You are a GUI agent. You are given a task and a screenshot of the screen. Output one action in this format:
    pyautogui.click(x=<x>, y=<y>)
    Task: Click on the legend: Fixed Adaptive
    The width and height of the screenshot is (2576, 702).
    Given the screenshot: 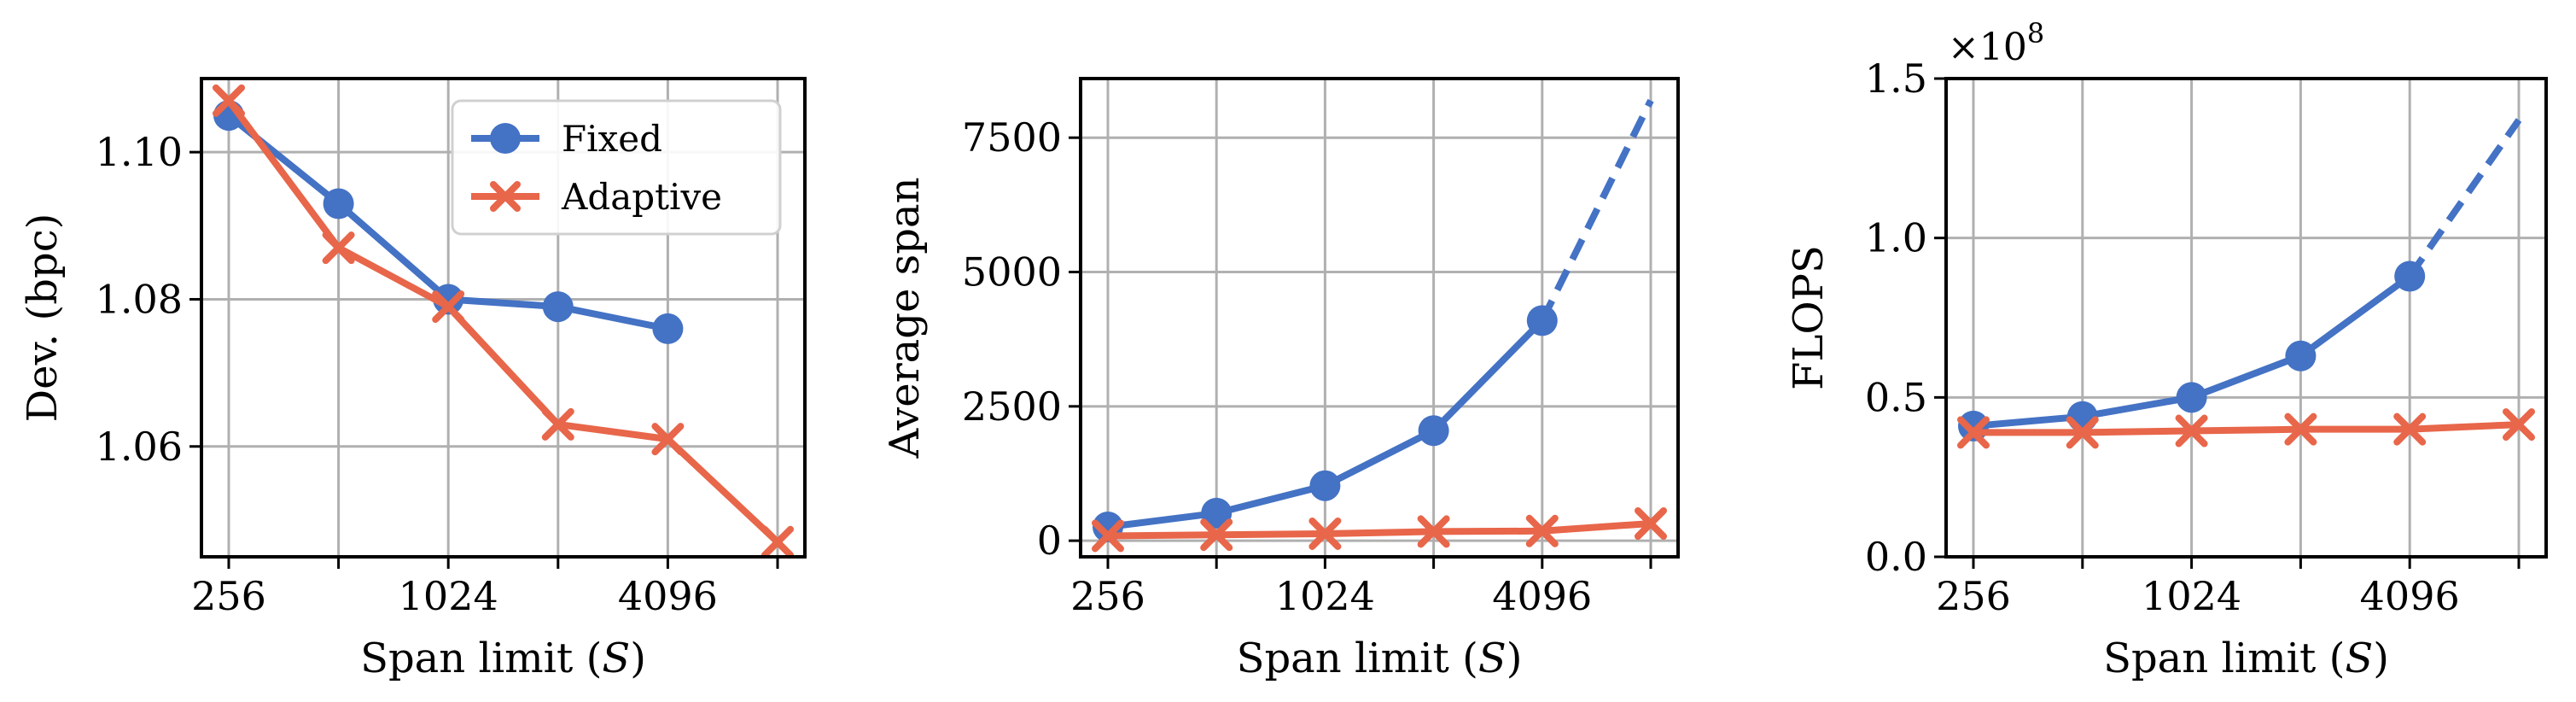 What is the action you would take?
    pyautogui.click(x=616, y=167)
    